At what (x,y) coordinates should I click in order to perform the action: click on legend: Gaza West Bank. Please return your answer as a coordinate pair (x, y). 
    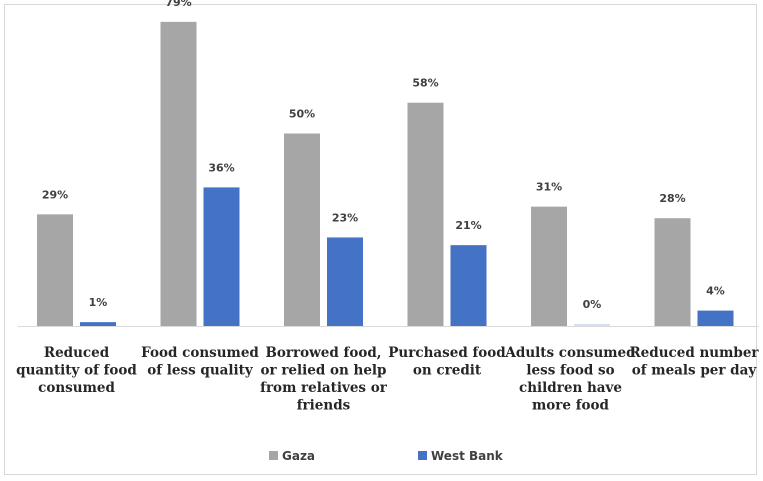
    Looking at the image, I should click on (386, 456).